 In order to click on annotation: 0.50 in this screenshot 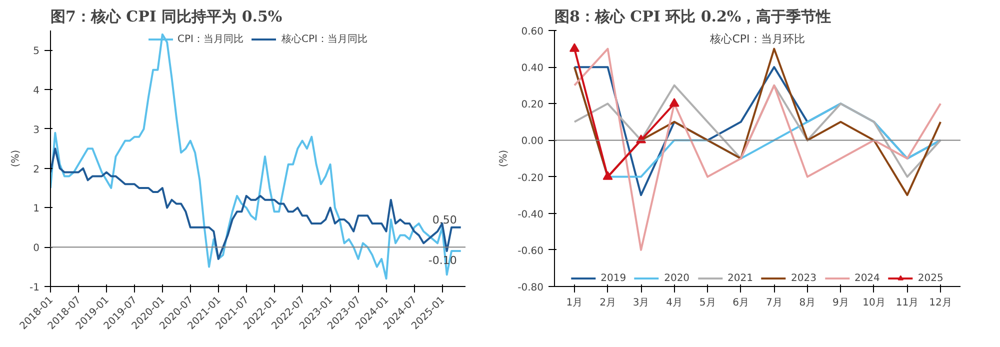, I will do `click(444, 219)`.